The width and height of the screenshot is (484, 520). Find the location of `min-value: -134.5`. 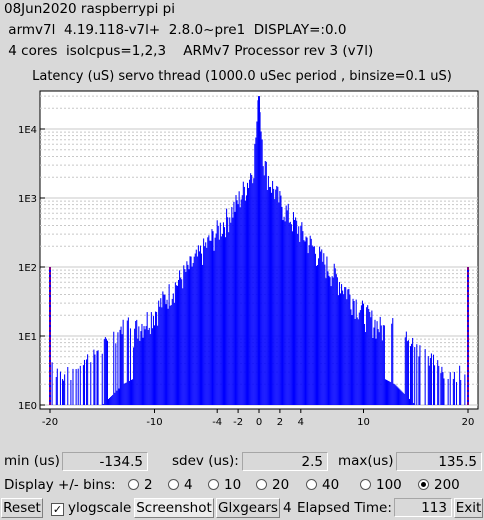

min-value: -134.5 is located at coordinates (105, 461).